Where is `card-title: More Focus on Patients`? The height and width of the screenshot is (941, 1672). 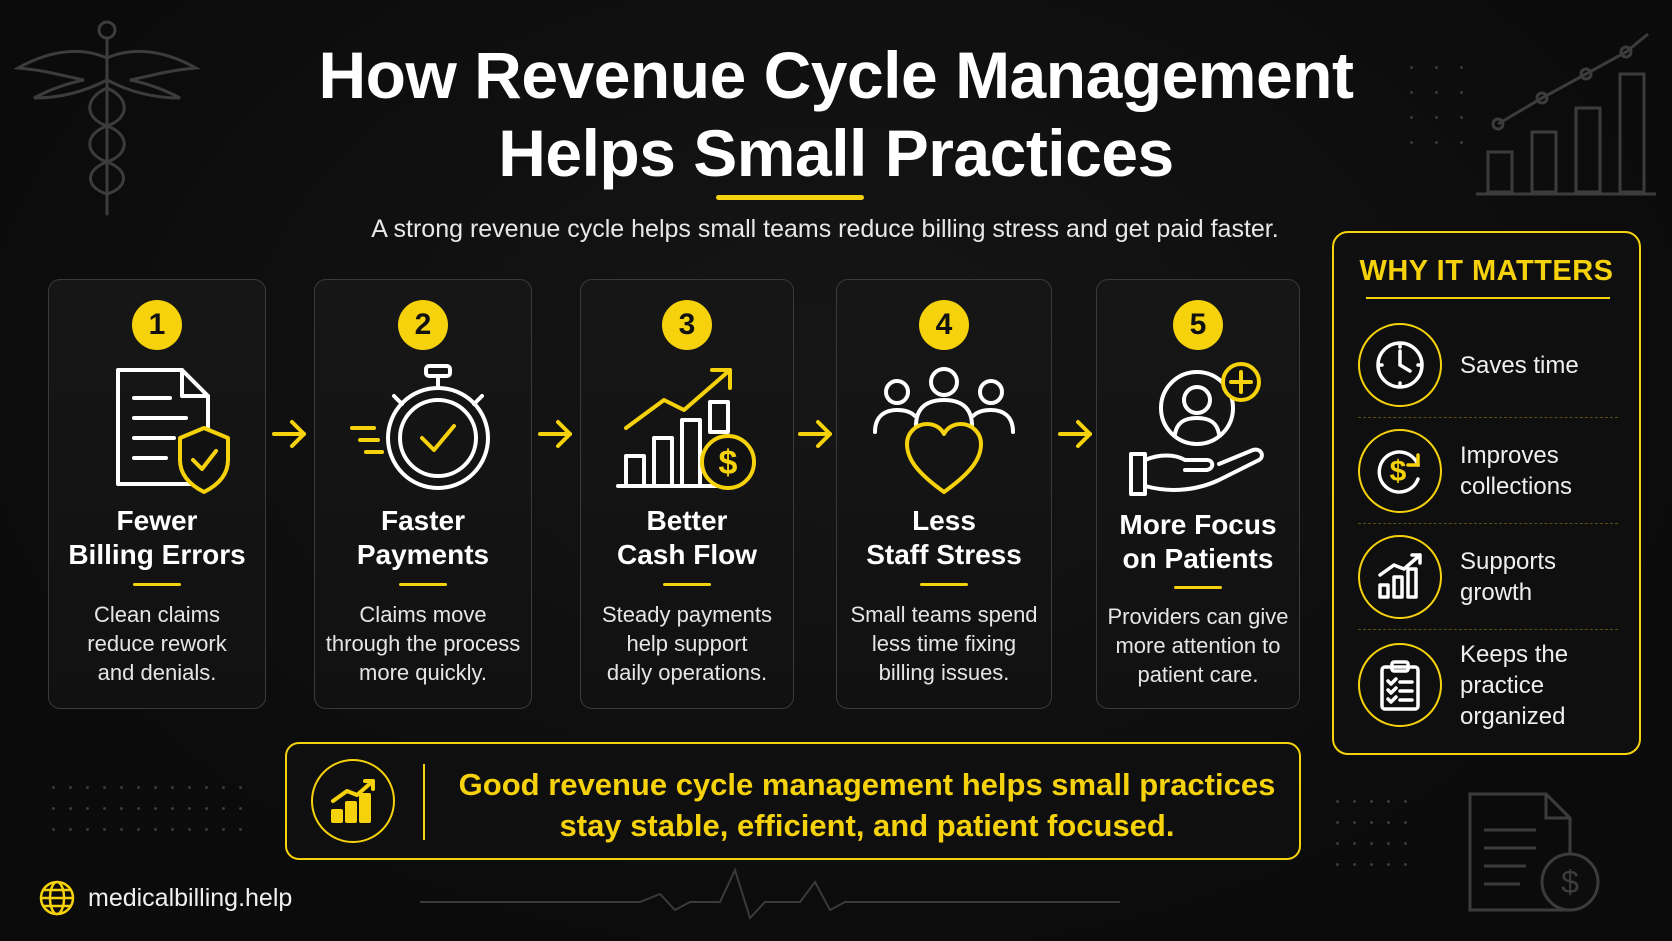 card-title: More Focus on Patients is located at coordinates (1198, 541).